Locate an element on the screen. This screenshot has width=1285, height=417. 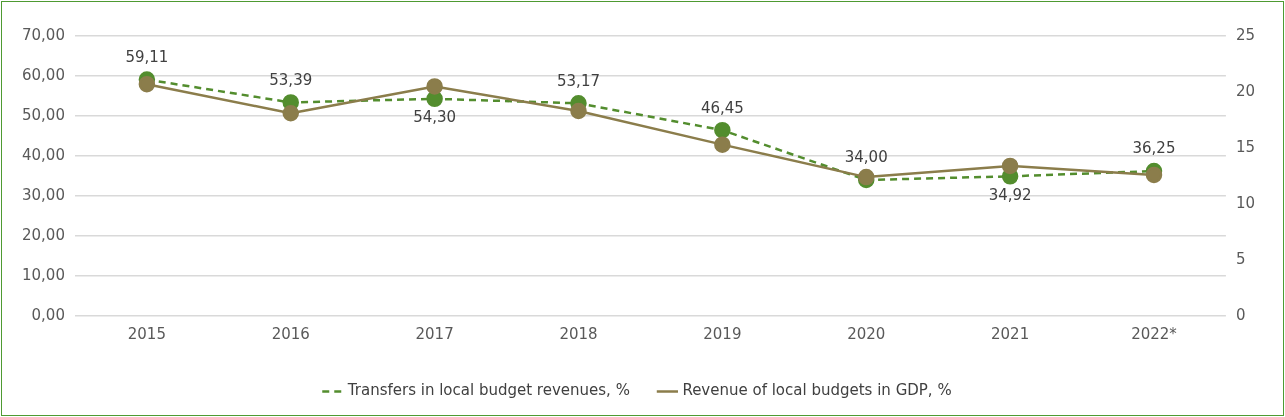
y-tick-label: 30,00 is located at coordinates (43, 194).